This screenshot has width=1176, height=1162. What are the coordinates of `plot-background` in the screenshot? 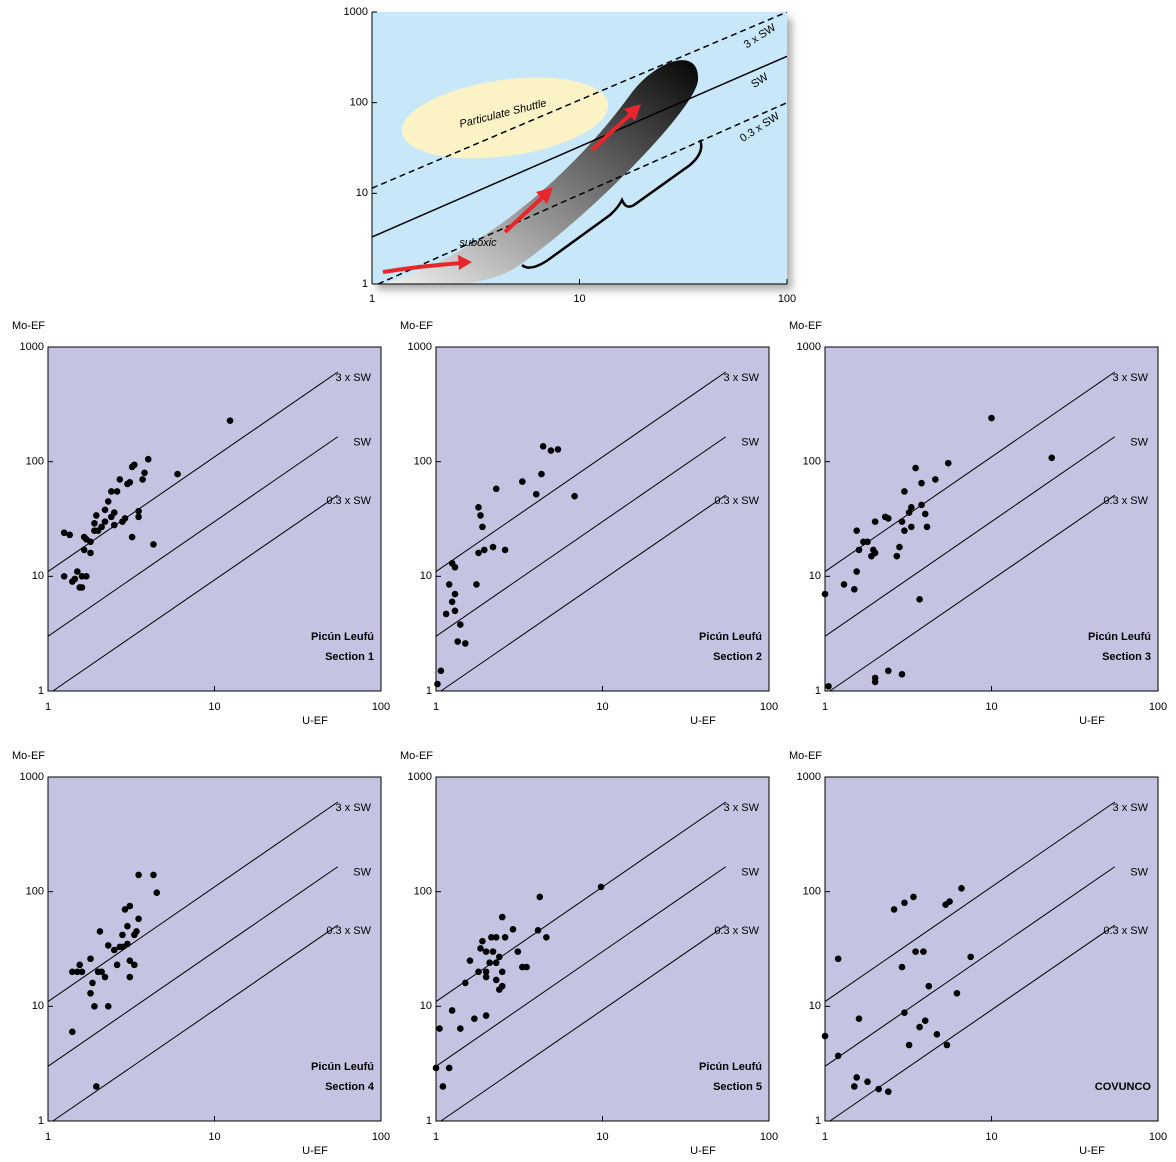 It's located at (214, 949).